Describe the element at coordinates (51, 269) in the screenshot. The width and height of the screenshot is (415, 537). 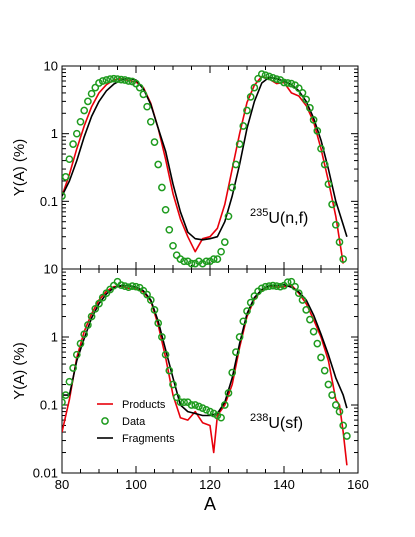
I see `y-tick-label: 10` at that location.